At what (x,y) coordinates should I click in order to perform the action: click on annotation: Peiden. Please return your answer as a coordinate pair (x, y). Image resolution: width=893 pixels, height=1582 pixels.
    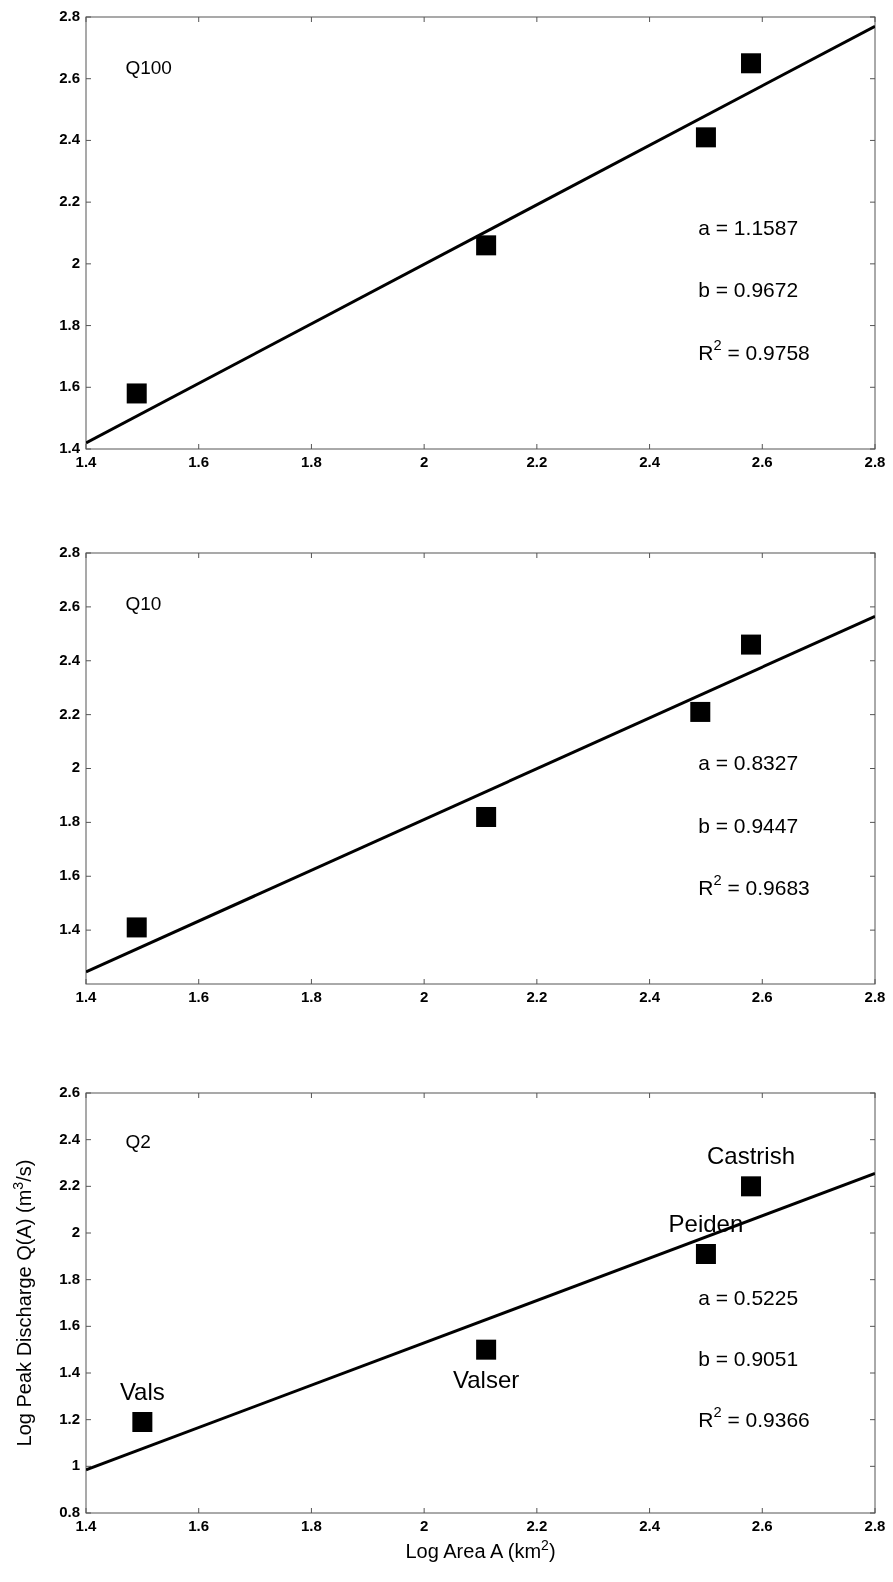
    Looking at the image, I should click on (706, 1223).